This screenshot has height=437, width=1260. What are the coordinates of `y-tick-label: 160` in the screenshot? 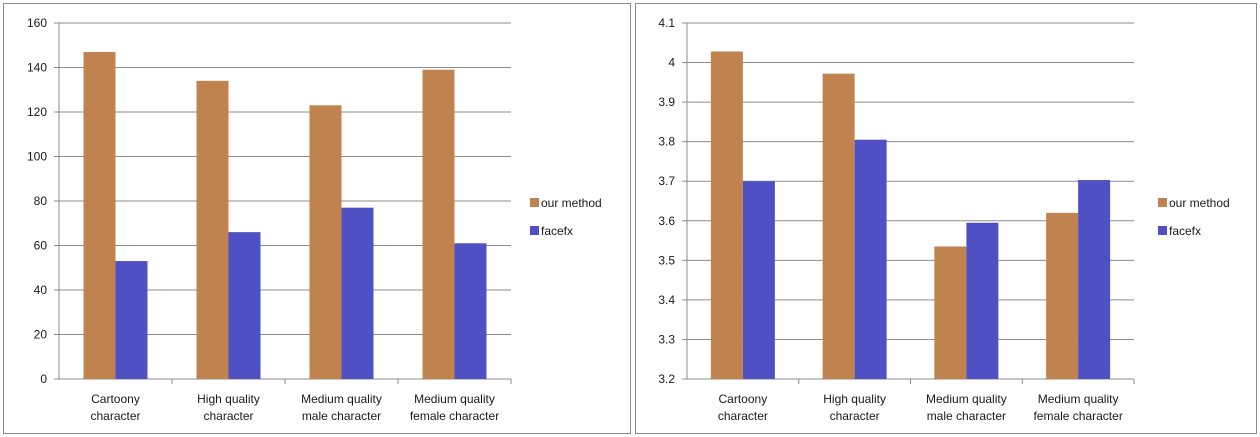 It's located at (37, 23).